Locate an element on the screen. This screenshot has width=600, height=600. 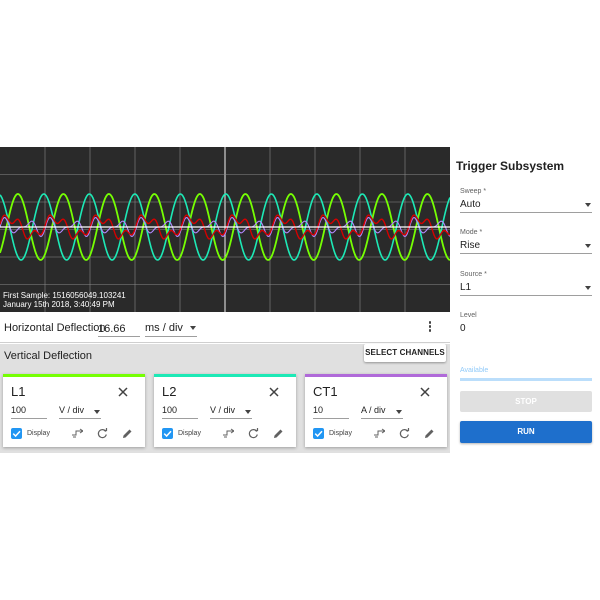
first-sample-text: First Sample: 1516056049.103241 is located at coordinates (64, 295).